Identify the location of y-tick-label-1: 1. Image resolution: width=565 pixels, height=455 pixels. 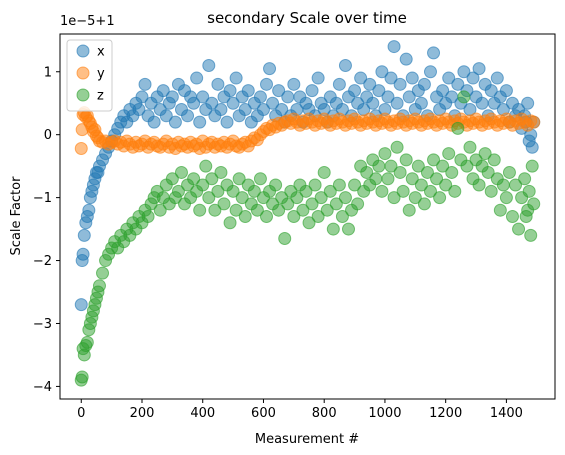
(48, 72).